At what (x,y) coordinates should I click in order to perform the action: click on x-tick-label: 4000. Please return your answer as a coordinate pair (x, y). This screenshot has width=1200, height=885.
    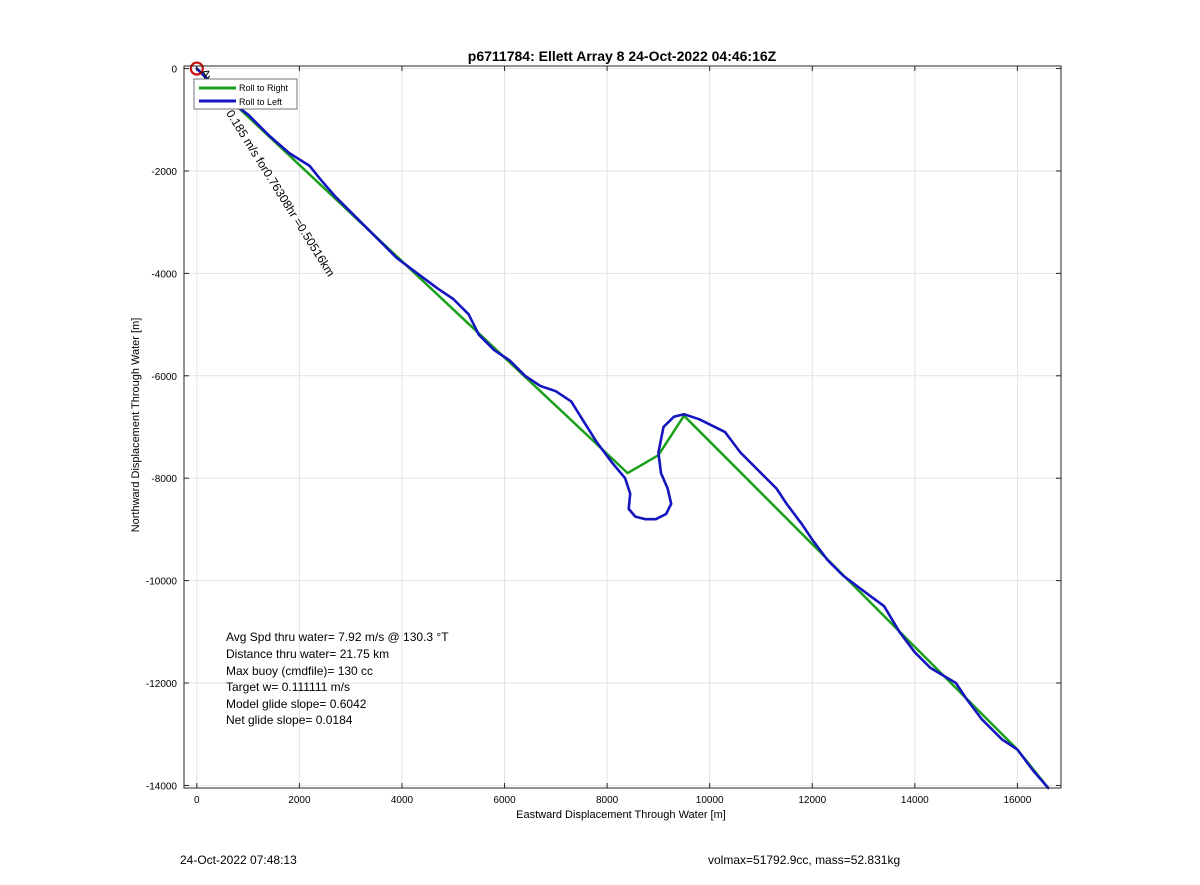
    Looking at the image, I should click on (402, 800).